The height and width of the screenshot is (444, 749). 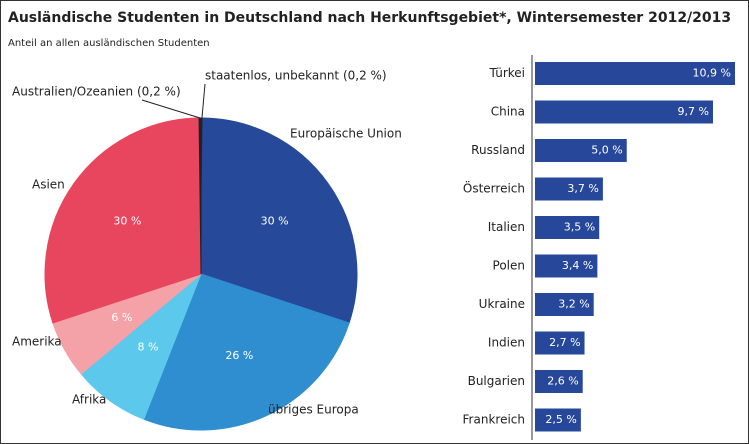 What do you see at coordinates (502, 304) in the screenshot?
I see `category-label: Ukraine` at bounding box center [502, 304].